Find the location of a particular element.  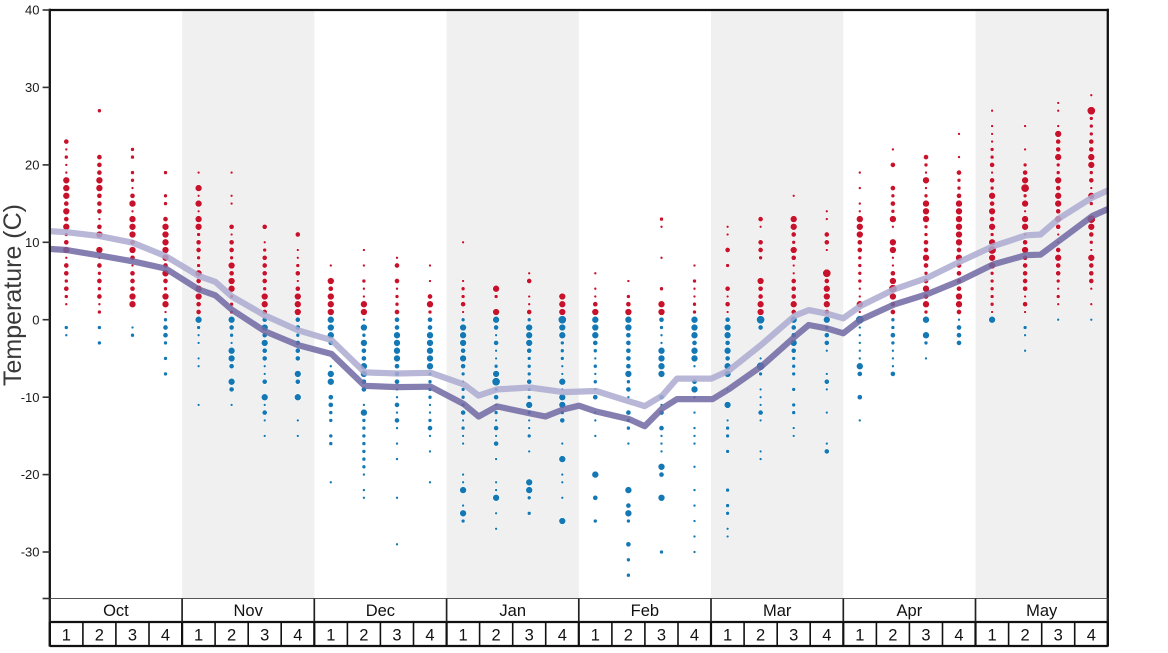

svg-text: Oct is located at coordinates (116, 611).